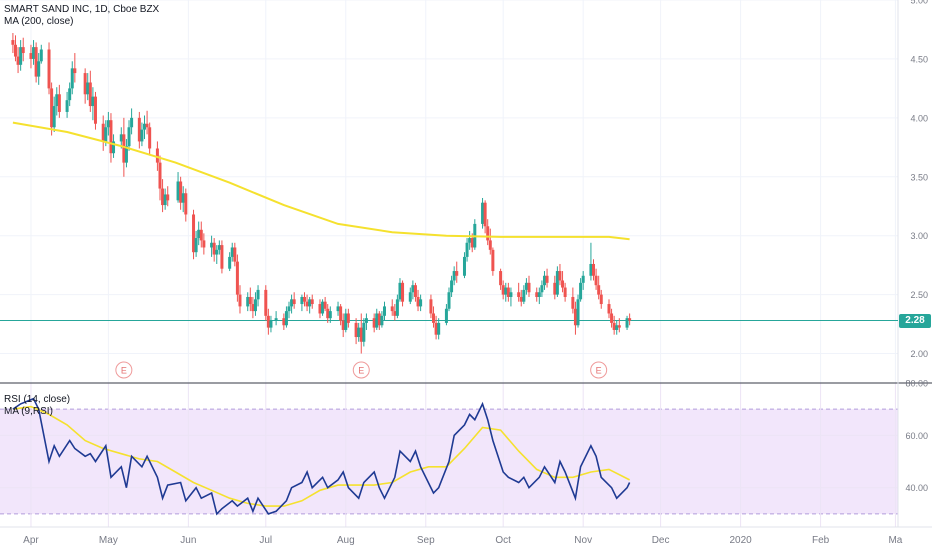 This screenshot has height=550, width=932. What do you see at coordinates (740, 540) in the screenshot?
I see `time-tick-label: 2020` at bounding box center [740, 540].